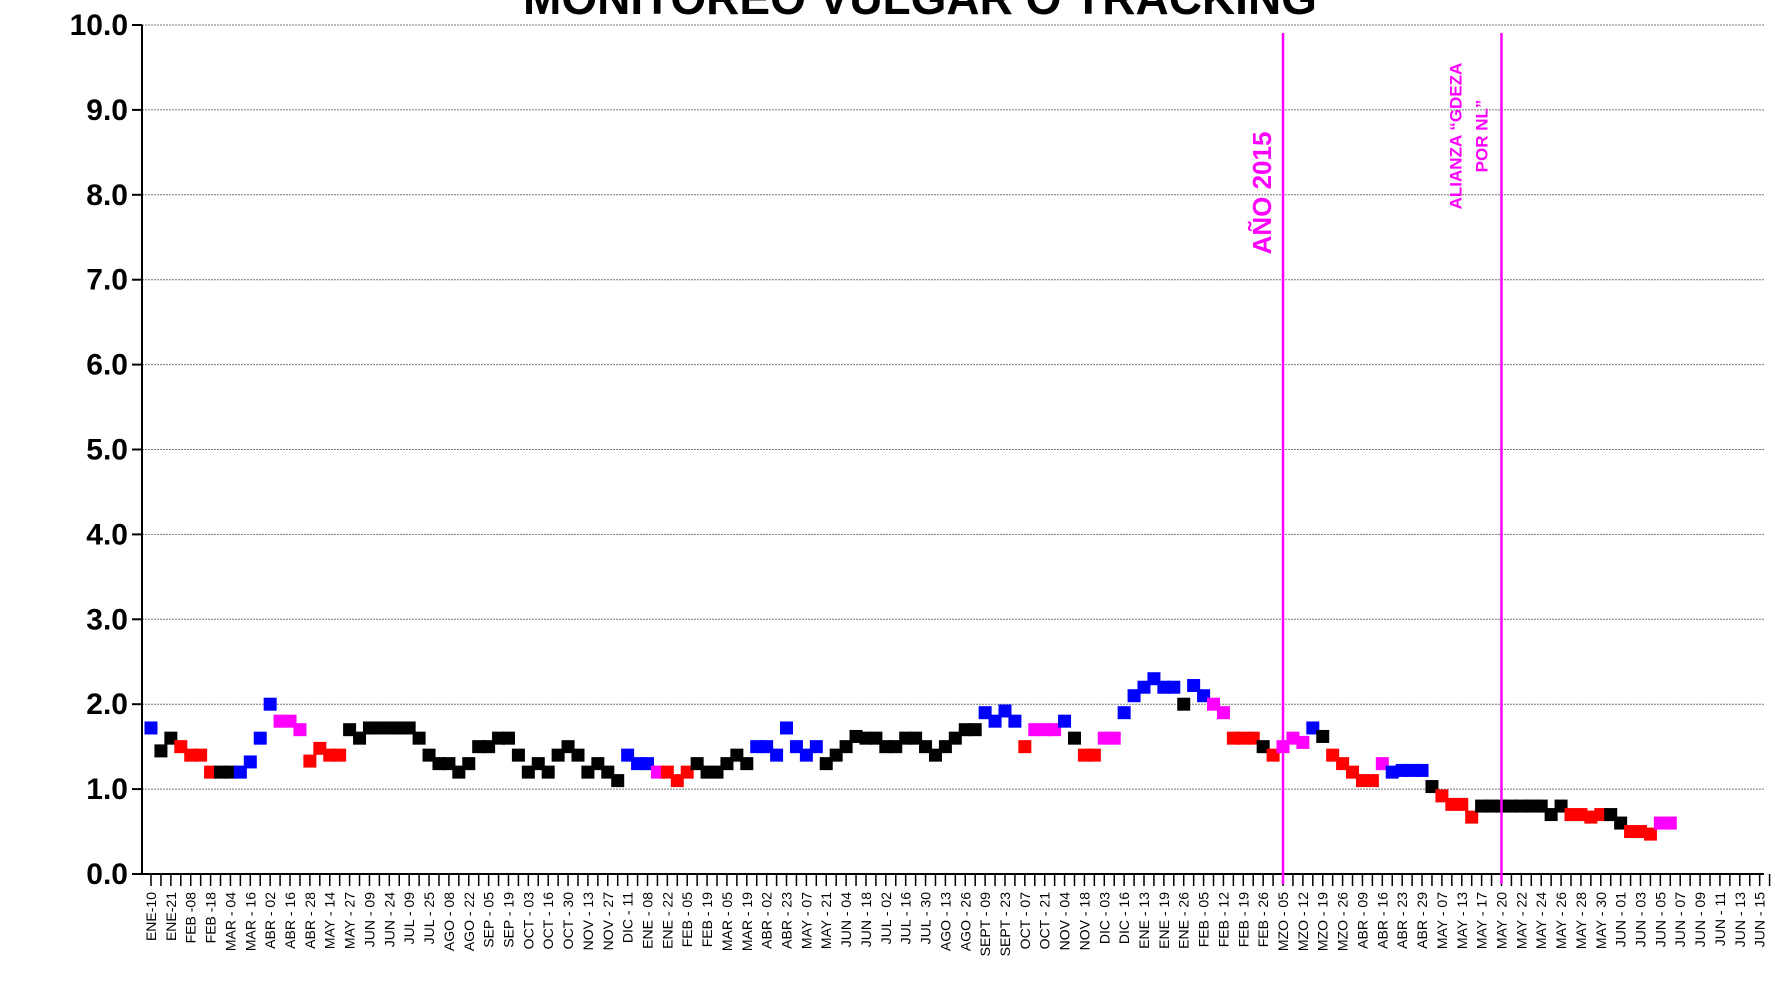  What do you see at coordinates (508, 920) in the screenshot?
I see `x-tick-label: SEP - 19` at bounding box center [508, 920].